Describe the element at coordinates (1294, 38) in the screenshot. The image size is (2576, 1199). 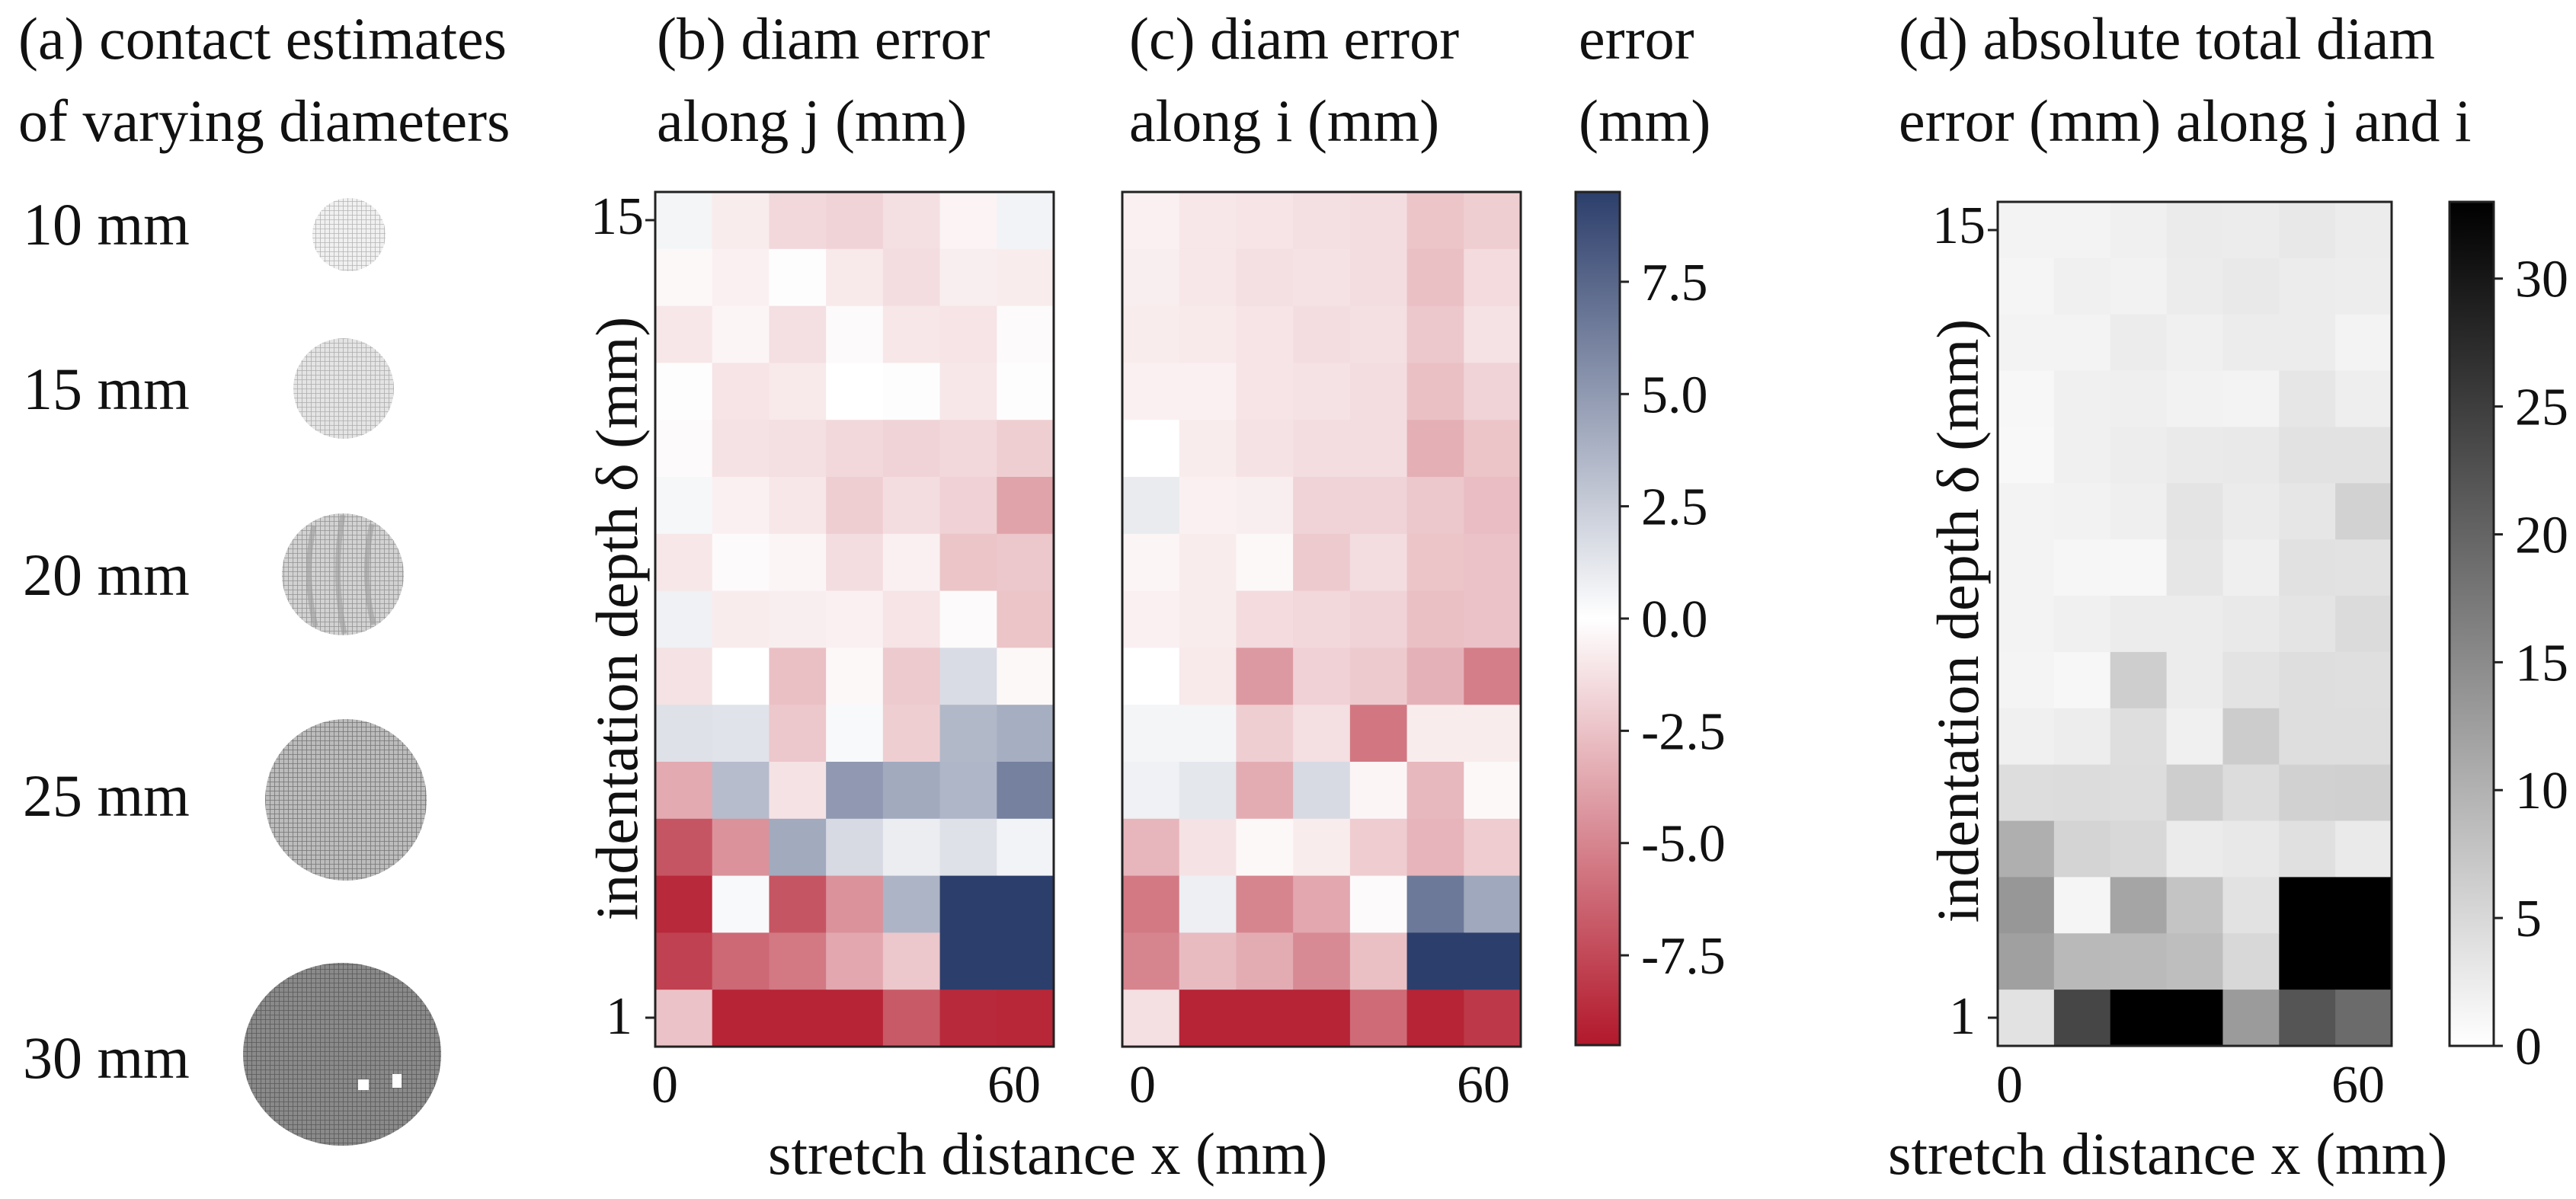
I see `panel-c-title-line1: (c) diam error` at that location.